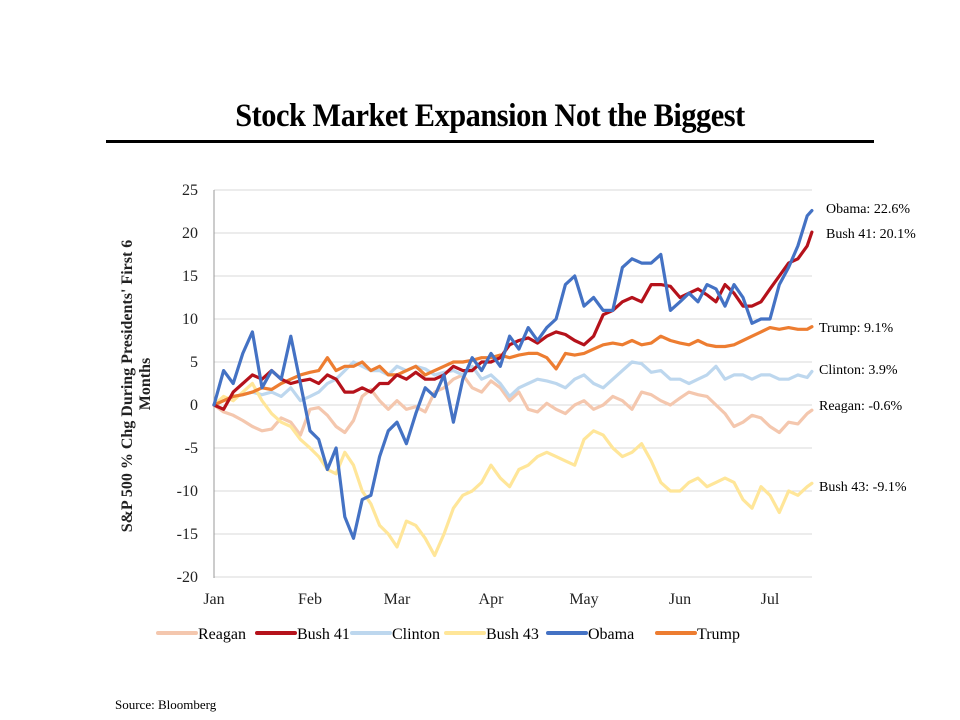 The height and width of the screenshot is (720, 960). What do you see at coordinates (490, 116) in the screenshot?
I see `chart-title: Stock Market Expansion Not the Biggest` at bounding box center [490, 116].